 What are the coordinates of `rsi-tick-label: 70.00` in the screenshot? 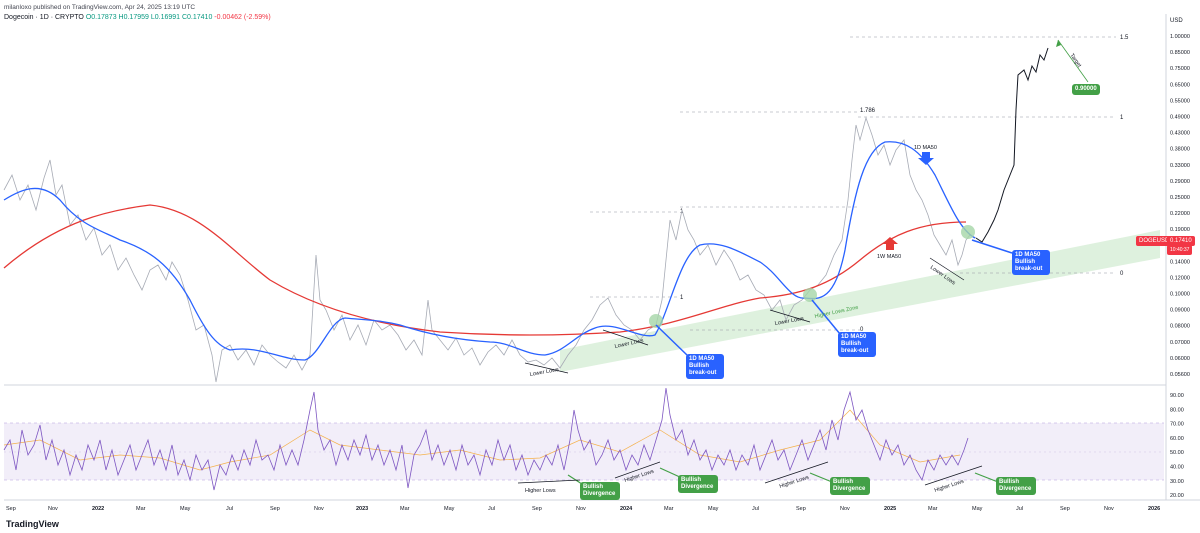 It's located at (1177, 425).